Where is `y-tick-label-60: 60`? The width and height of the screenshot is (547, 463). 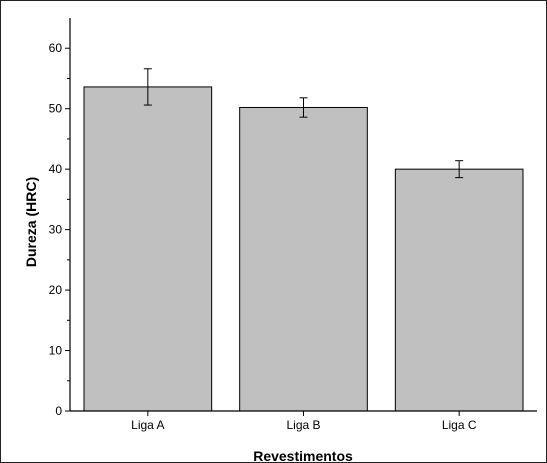
y-tick-label-60: 60 is located at coordinates (56, 48).